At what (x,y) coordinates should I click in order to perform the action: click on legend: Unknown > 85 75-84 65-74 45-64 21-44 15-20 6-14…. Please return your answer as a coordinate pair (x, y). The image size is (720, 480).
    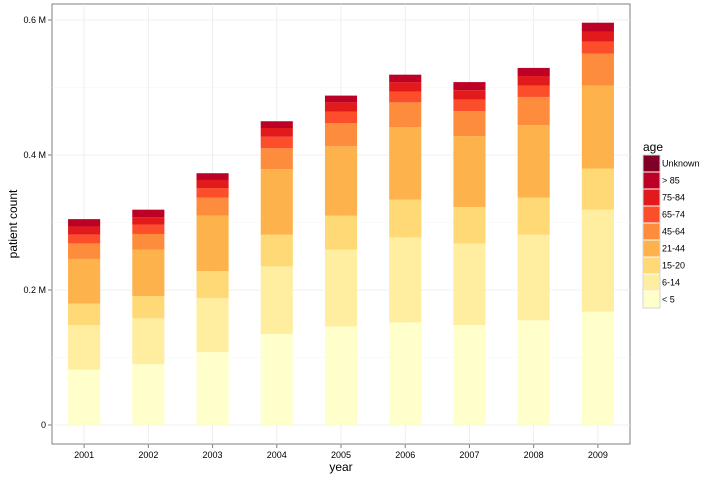
    Looking at the image, I should click on (671, 231).